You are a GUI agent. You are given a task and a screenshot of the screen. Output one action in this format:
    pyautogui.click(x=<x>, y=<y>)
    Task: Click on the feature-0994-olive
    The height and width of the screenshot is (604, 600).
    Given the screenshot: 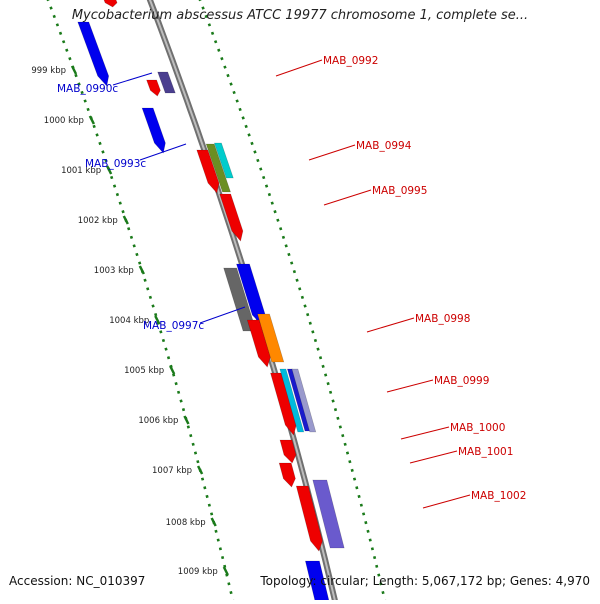 What is the action you would take?
    pyautogui.click(x=218, y=168)
    